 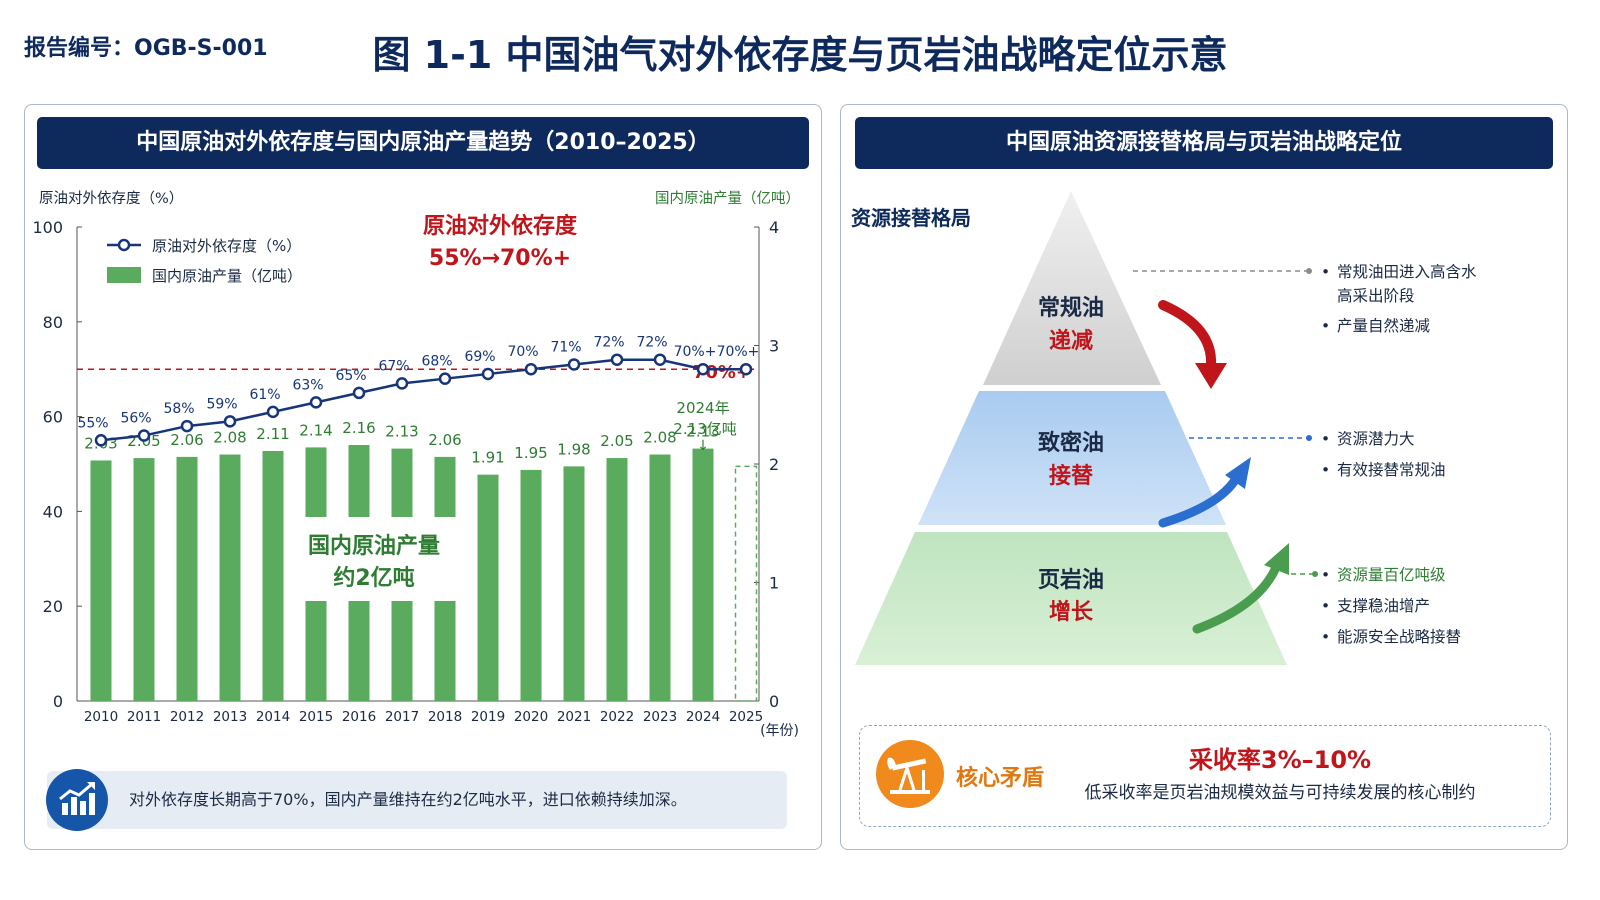 I want to click on callout-2024-arrow: ↓, so click(x=703, y=446).